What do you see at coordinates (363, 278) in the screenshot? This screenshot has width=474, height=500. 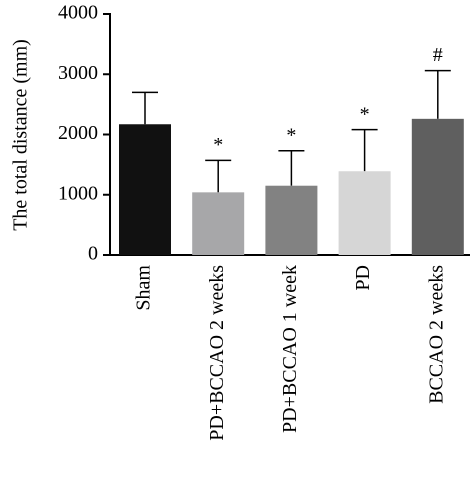 I see `x-tick-label: PD` at bounding box center [363, 278].